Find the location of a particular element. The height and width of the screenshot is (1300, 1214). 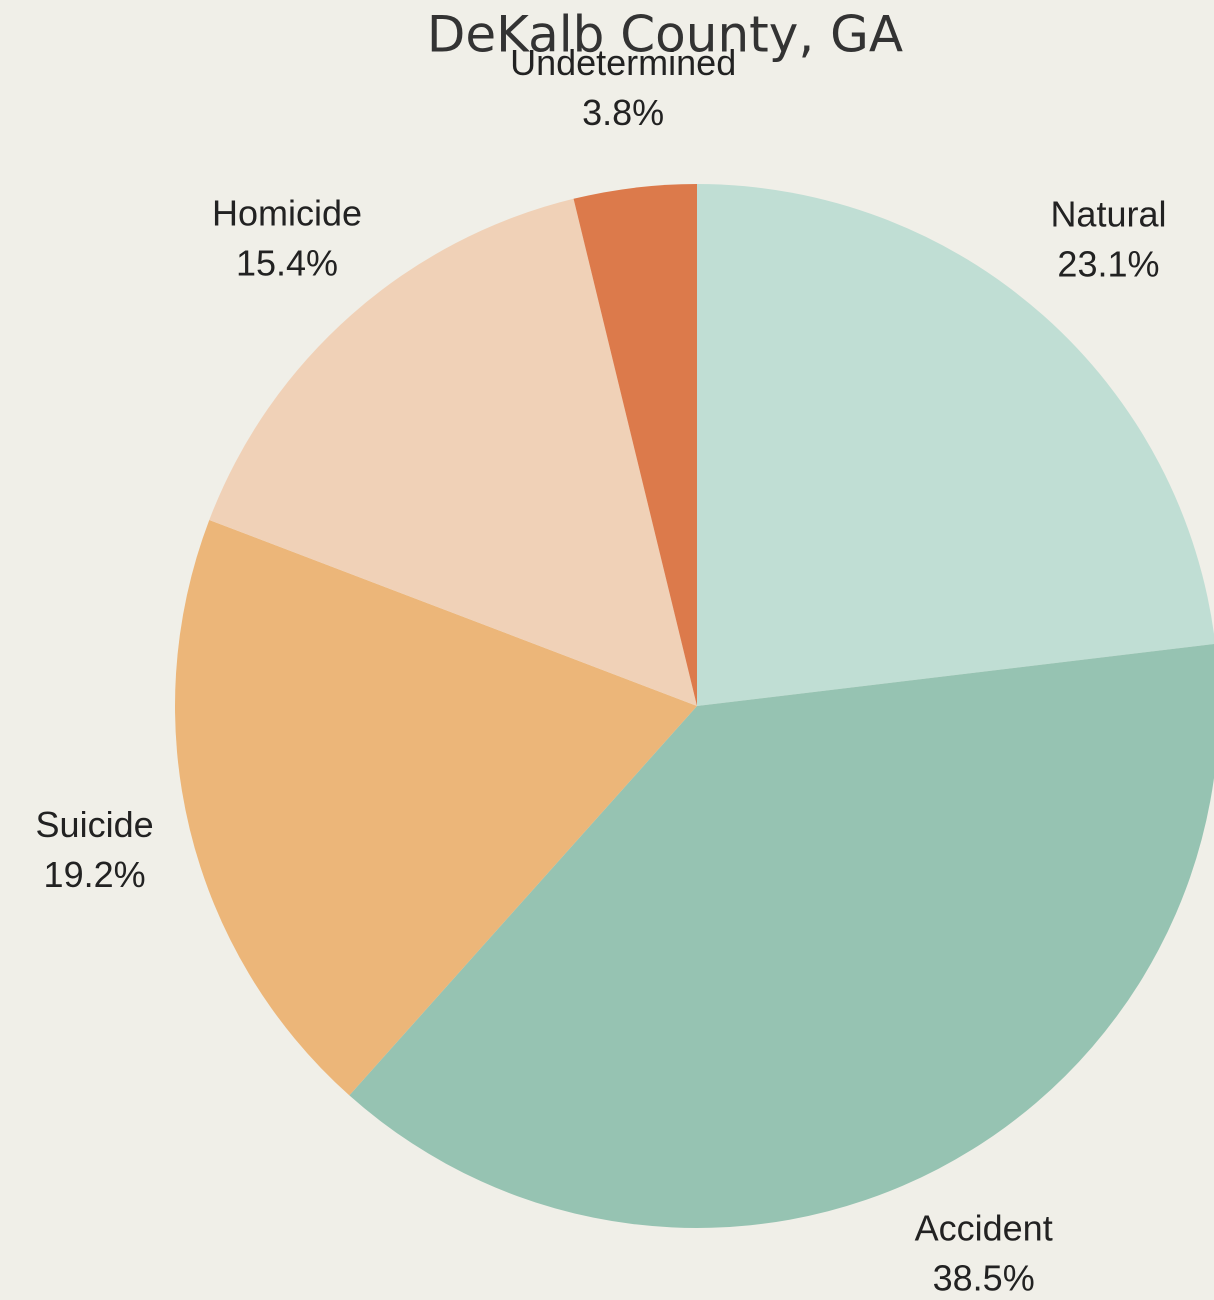

slice-label: Homicide is located at coordinates (287, 212).